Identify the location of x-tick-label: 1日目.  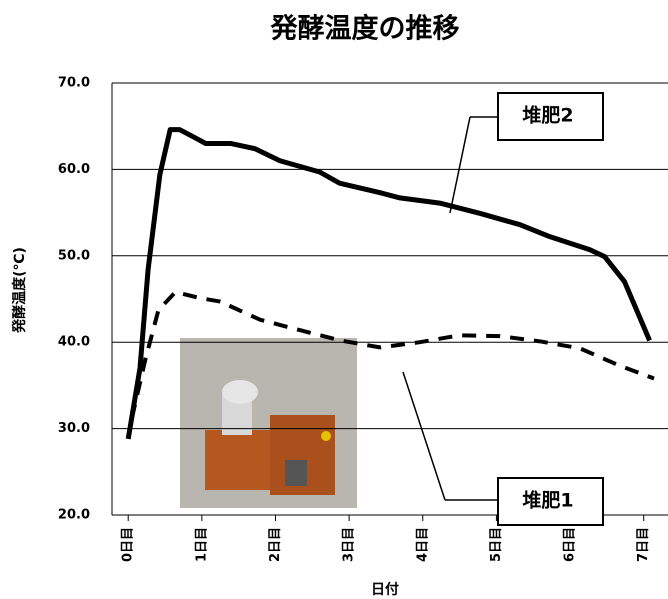
(201, 544).